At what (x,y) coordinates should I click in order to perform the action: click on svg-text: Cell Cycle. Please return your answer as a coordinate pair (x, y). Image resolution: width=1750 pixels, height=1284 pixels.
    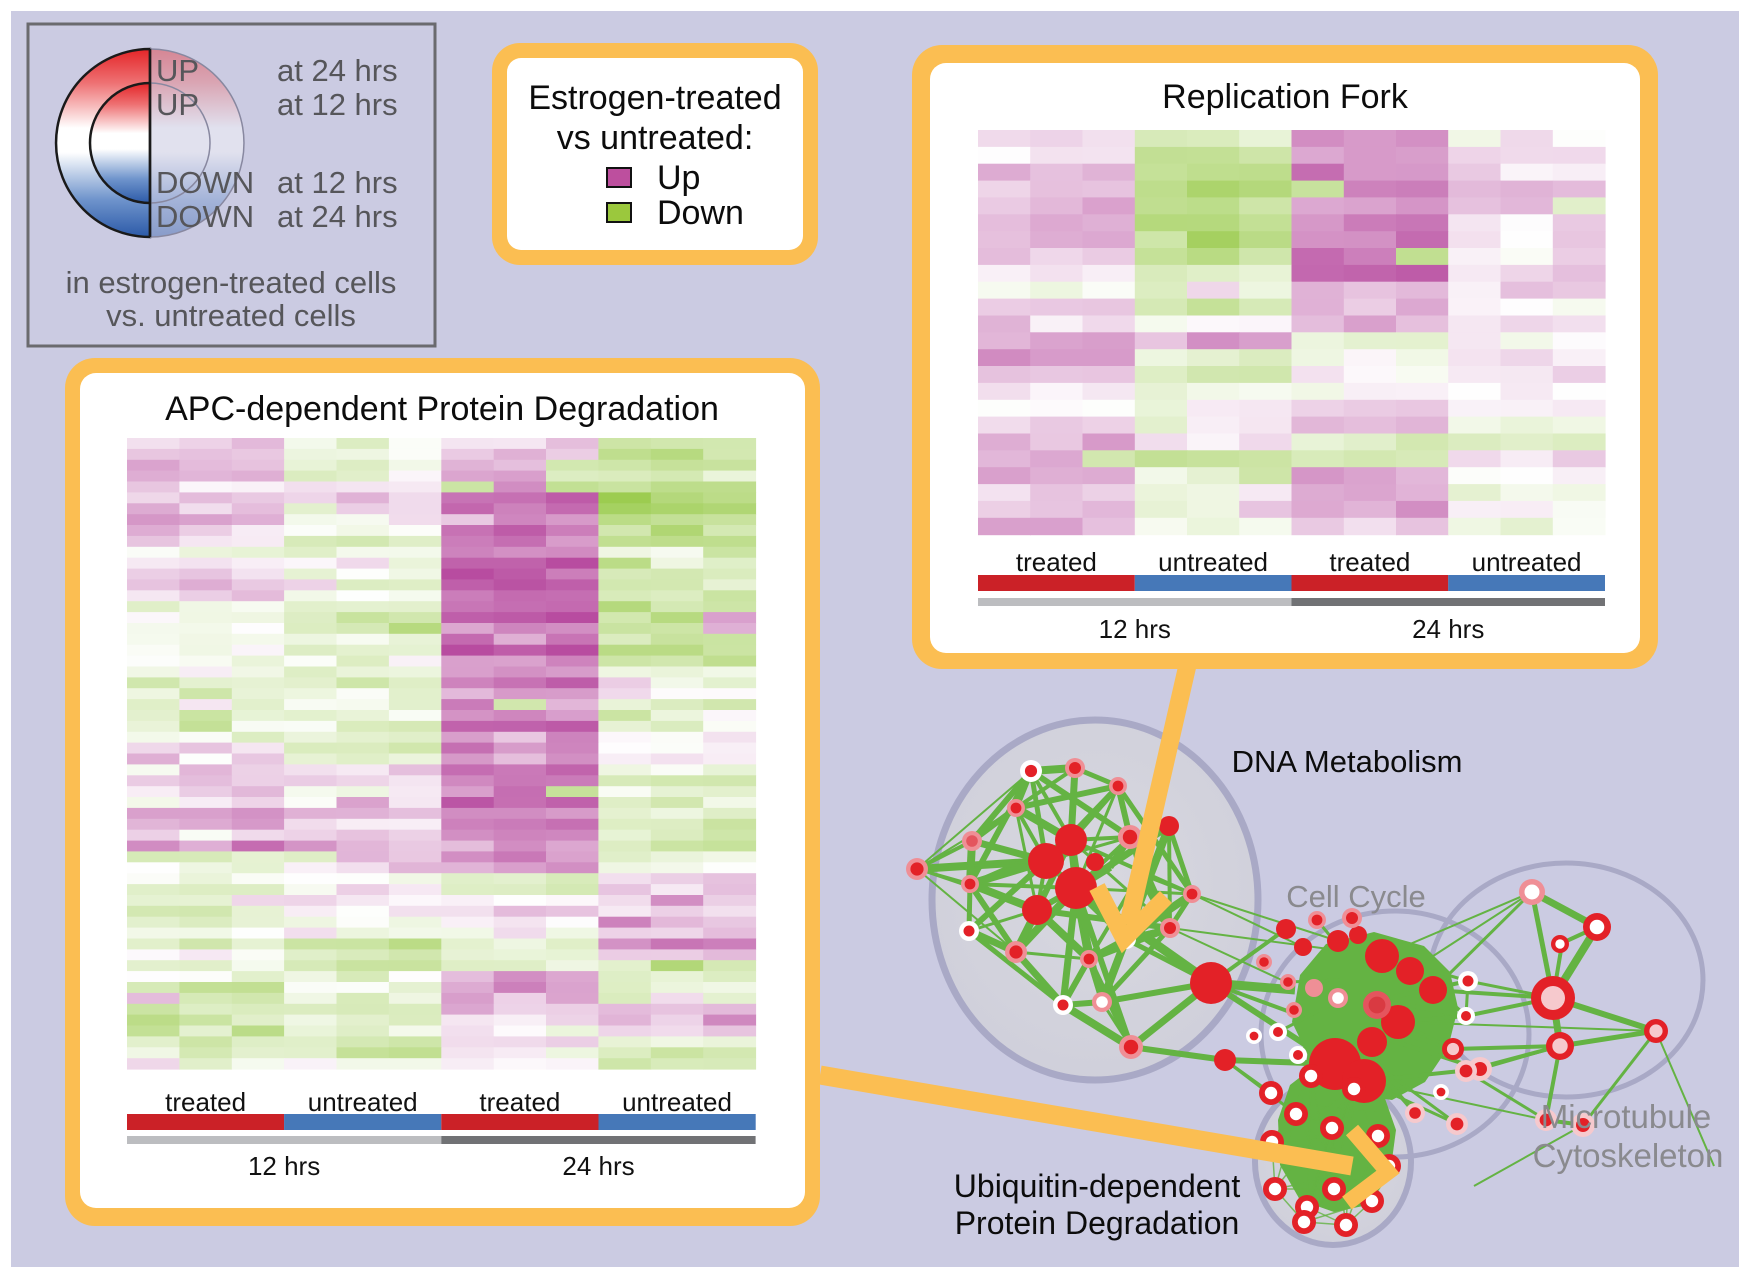
    Looking at the image, I should click on (1356, 896).